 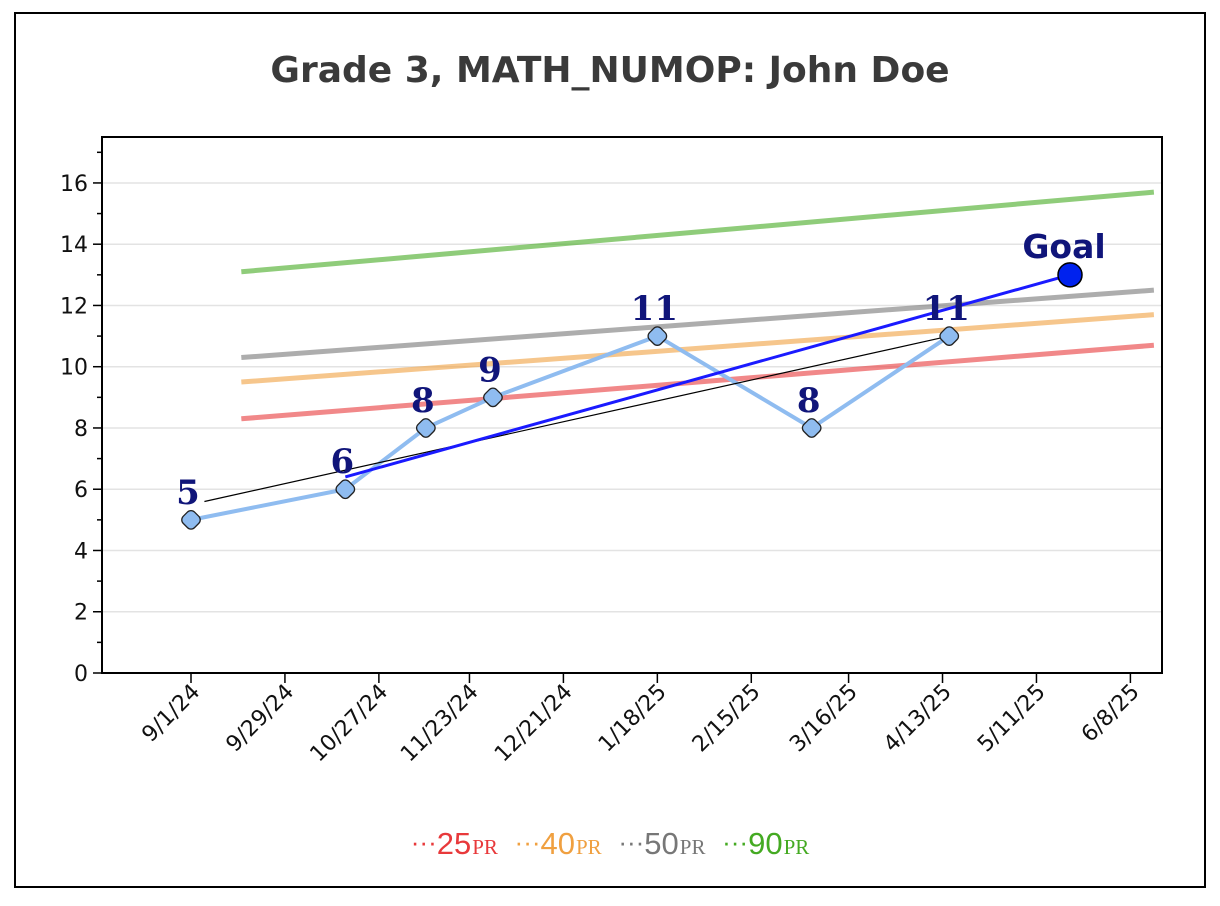 What do you see at coordinates (81, 429) in the screenshot?
I see `y-tick-label: 8` at bounding box center [81, 429].